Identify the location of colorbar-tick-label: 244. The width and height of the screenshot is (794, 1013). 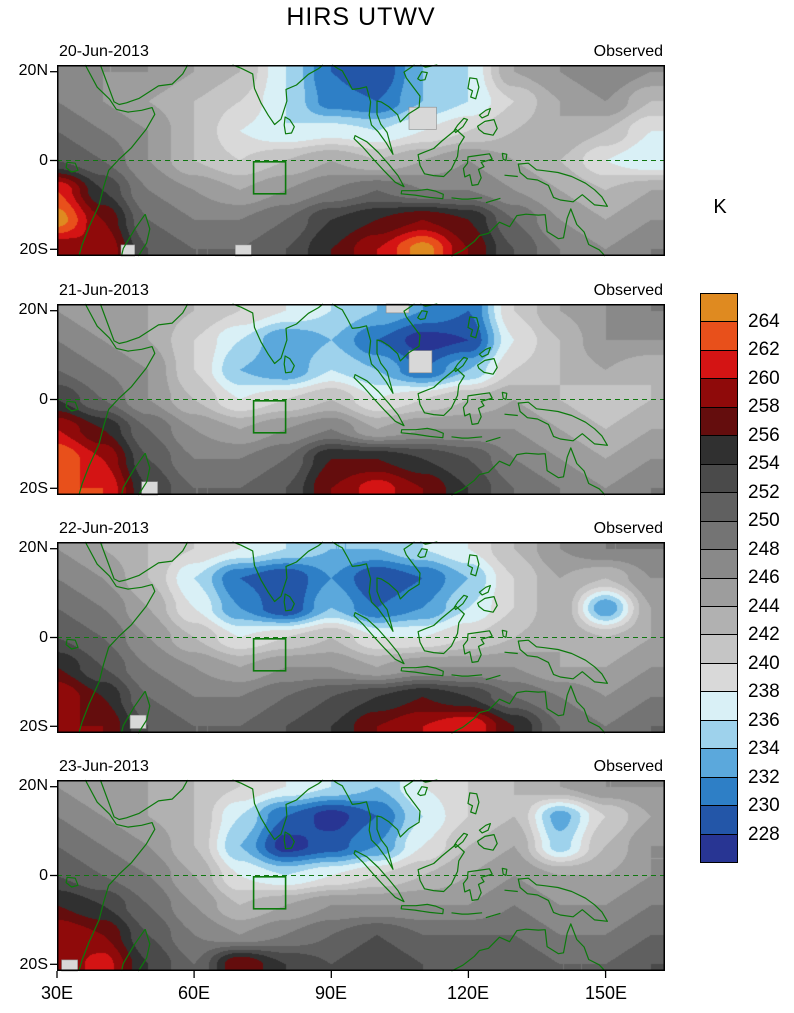
(764, 606).